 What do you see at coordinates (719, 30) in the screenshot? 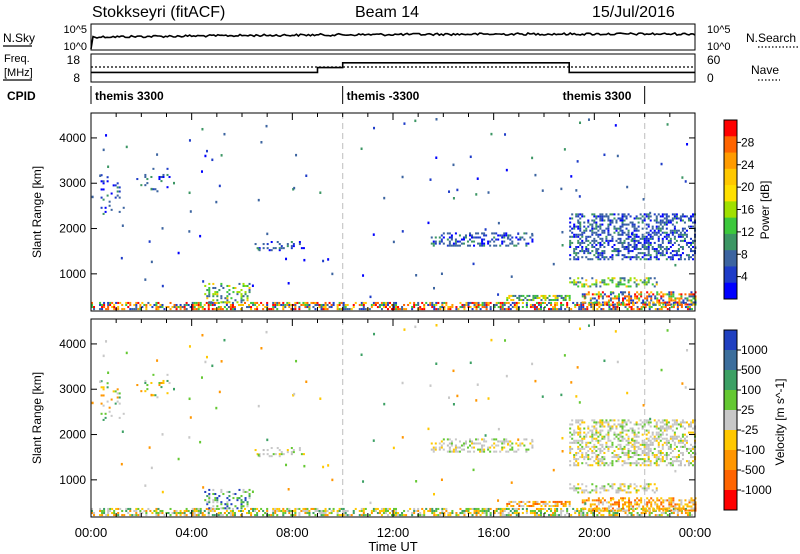
I see `nsky-right-tick-top: 10^5` at bounding box center [719, 30].